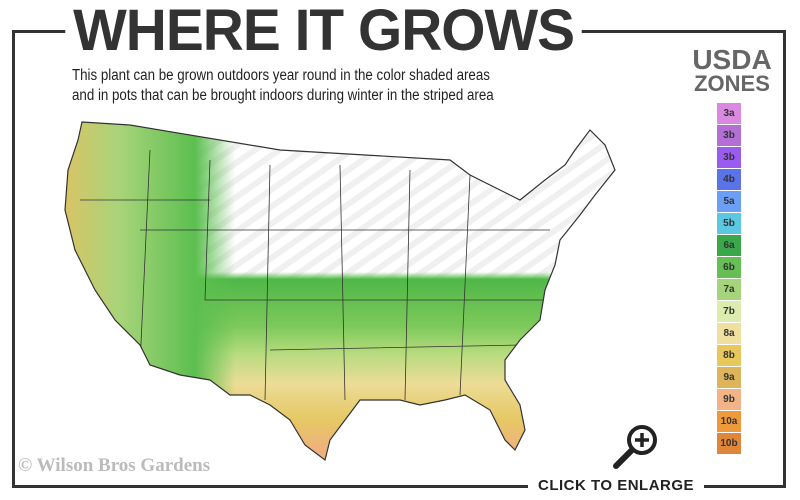 The width and height of the screenshot is (800, 500). I want to click on zone-swatch-6b: 6b, so click(729, 267).